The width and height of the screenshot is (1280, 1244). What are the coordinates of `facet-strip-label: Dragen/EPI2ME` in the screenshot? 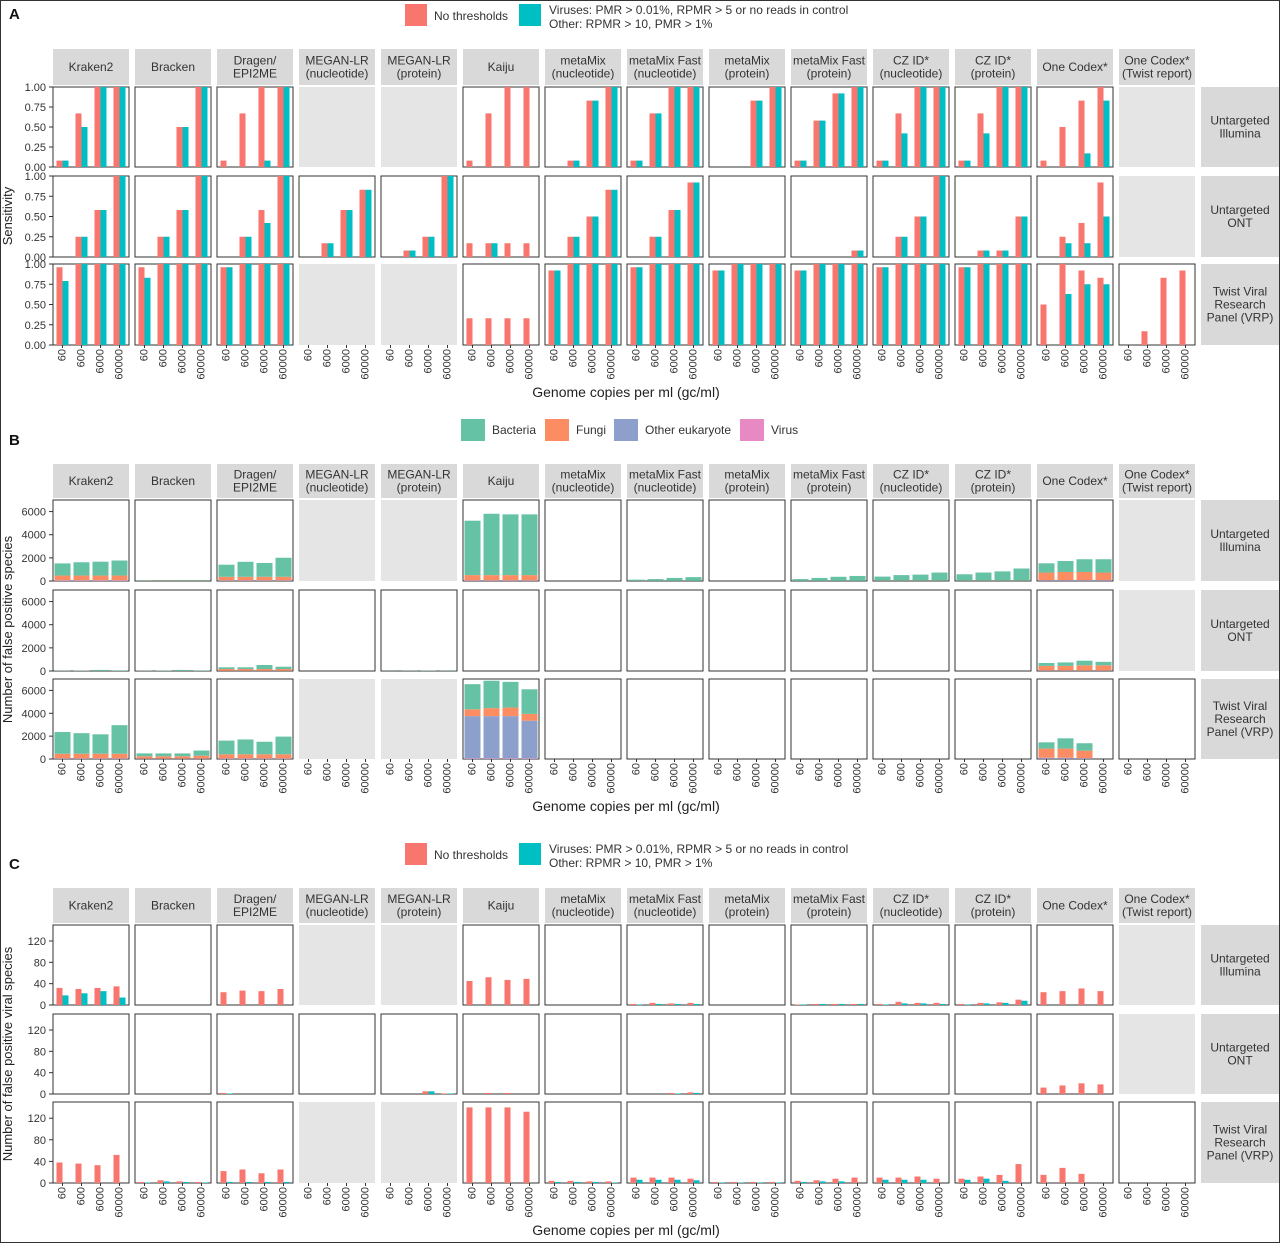 It's located at (255, 67).